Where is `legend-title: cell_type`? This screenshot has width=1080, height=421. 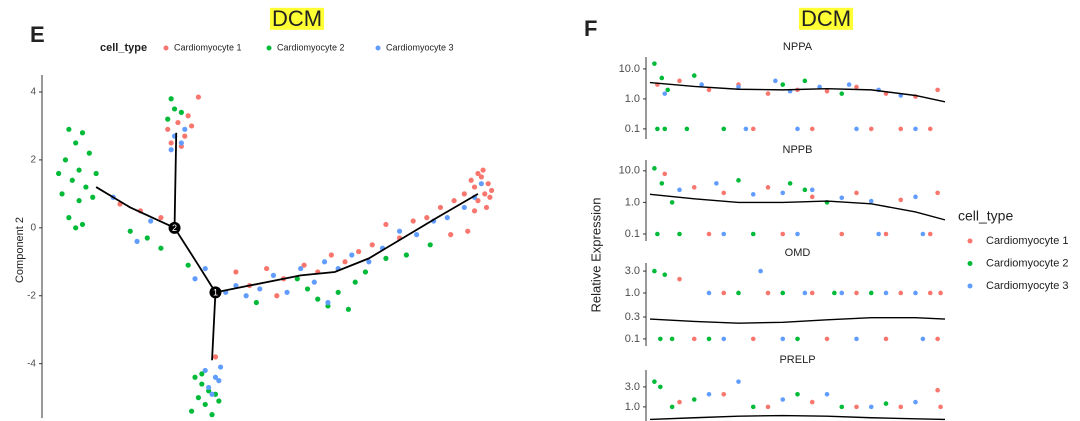
legend-title: cell_type is located at coordinates (123, 48).